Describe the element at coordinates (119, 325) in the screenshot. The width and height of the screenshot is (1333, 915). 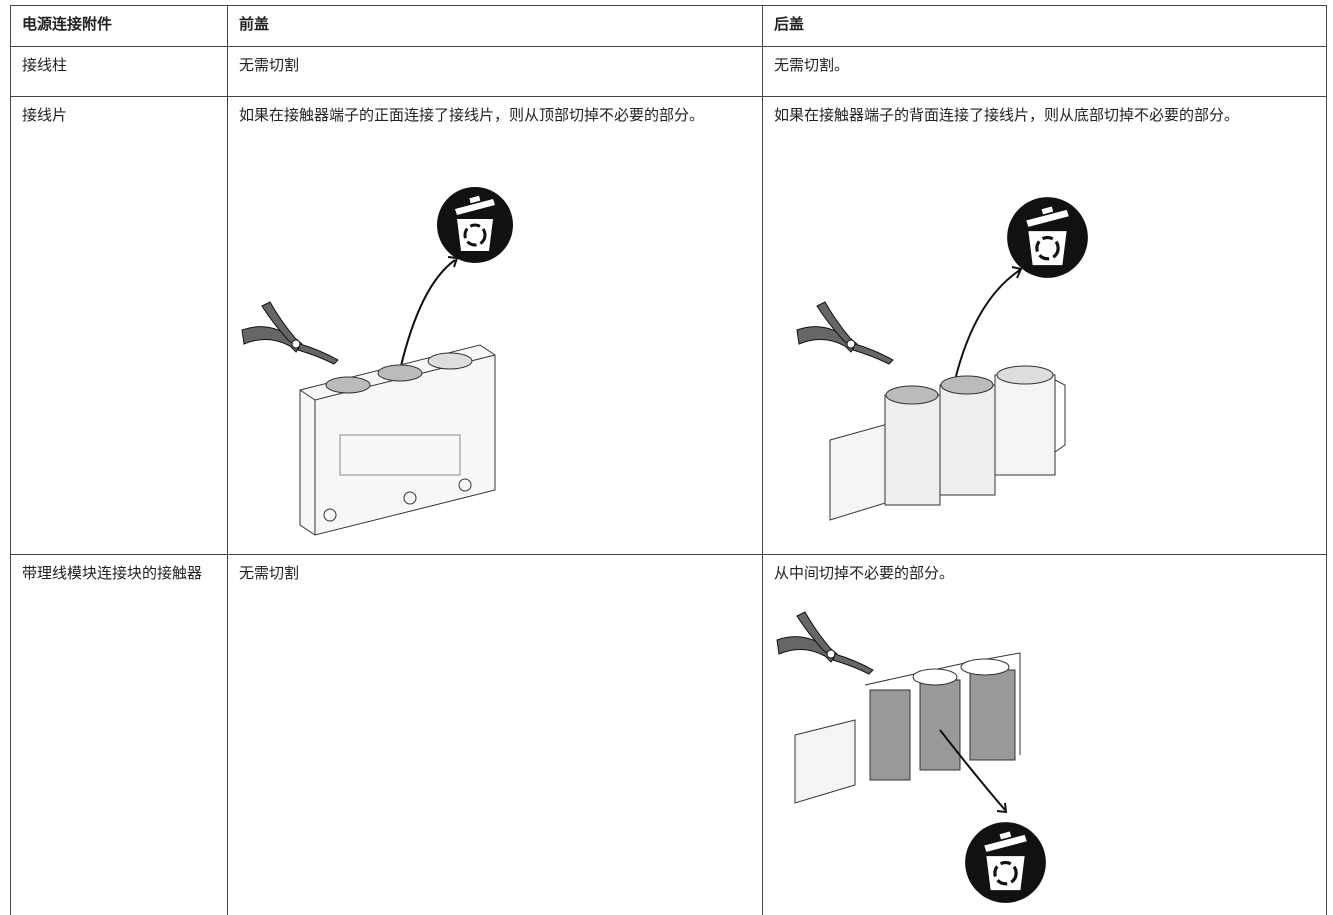
I see `cell: 接线片` at that location.